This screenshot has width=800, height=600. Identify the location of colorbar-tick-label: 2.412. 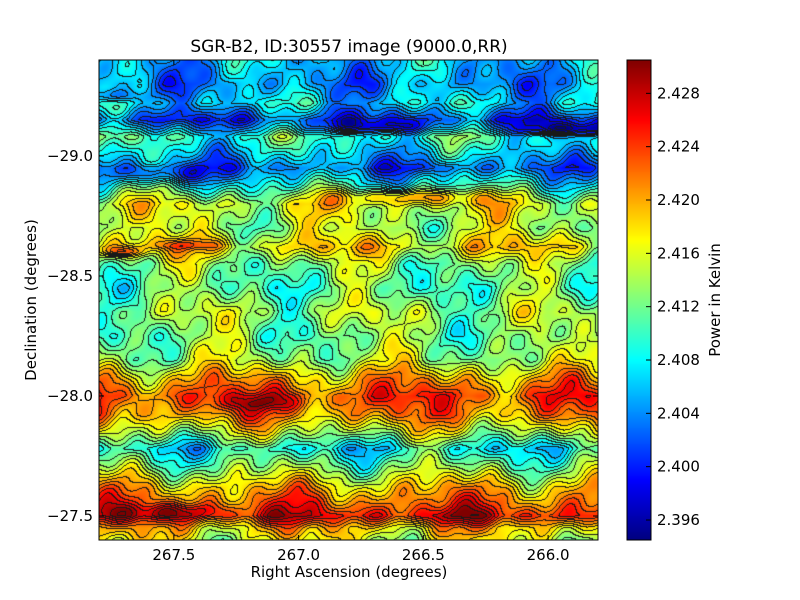
(678, 307).